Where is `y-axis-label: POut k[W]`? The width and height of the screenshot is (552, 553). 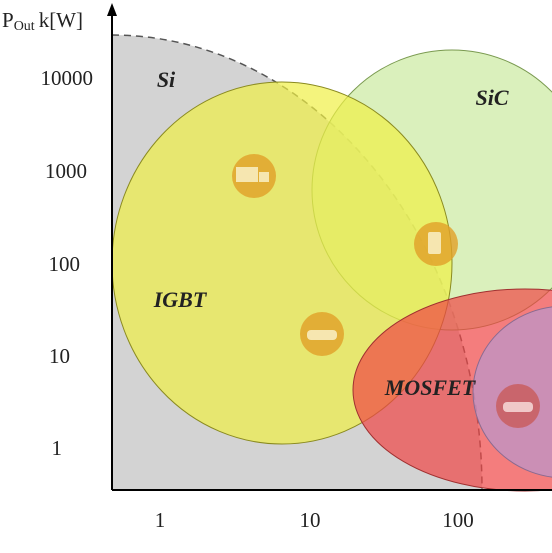 y-axis-label: POut k[W] is located at coordinates (42, 21).